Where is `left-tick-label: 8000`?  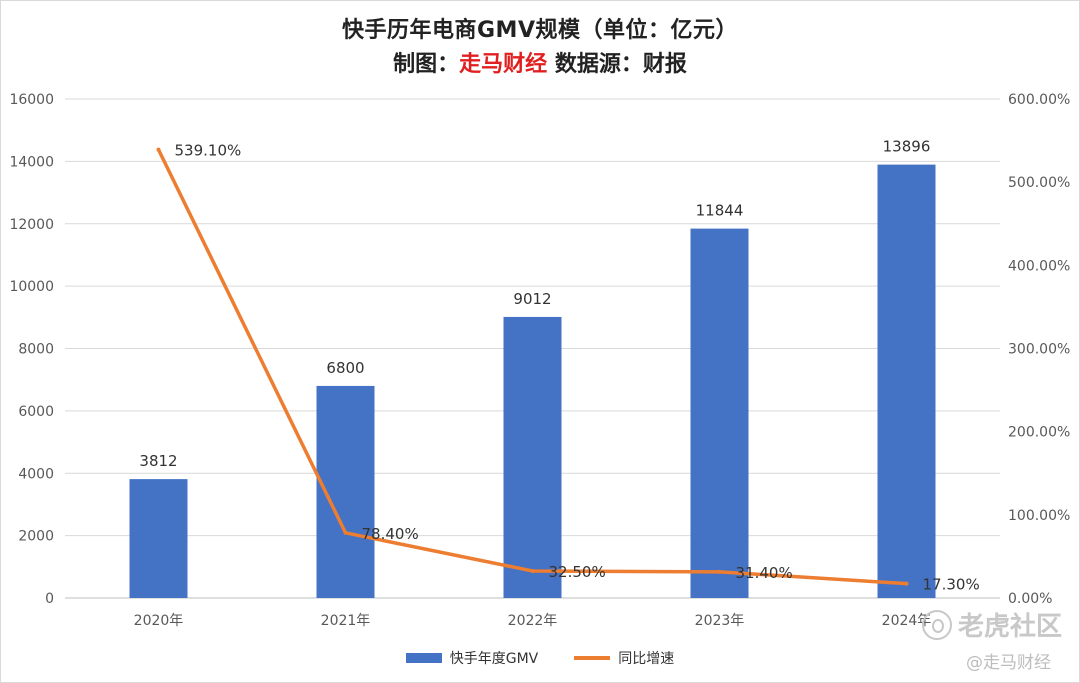 left-tick-label: 8000 is located at coordinates (36, 350).